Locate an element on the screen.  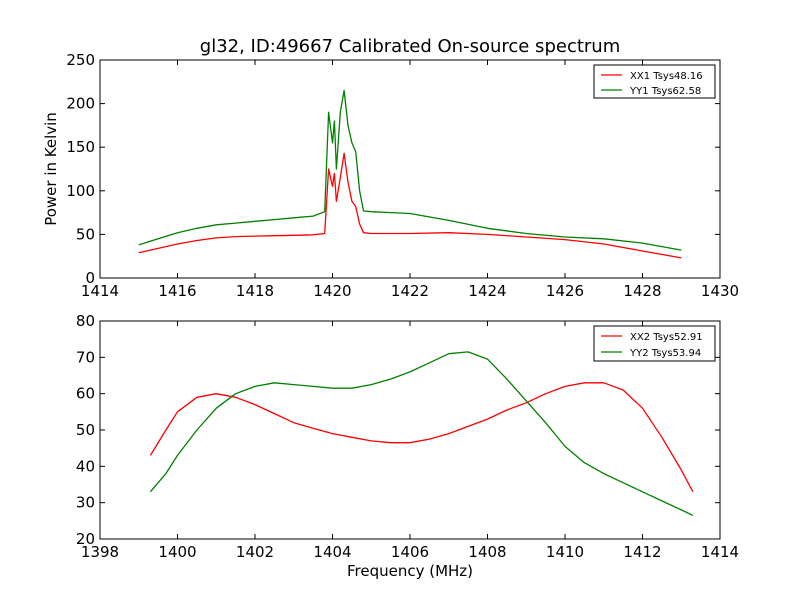
legend-label-yy2: YY2 Tsys53.94 is located at coordinates (665, 353).